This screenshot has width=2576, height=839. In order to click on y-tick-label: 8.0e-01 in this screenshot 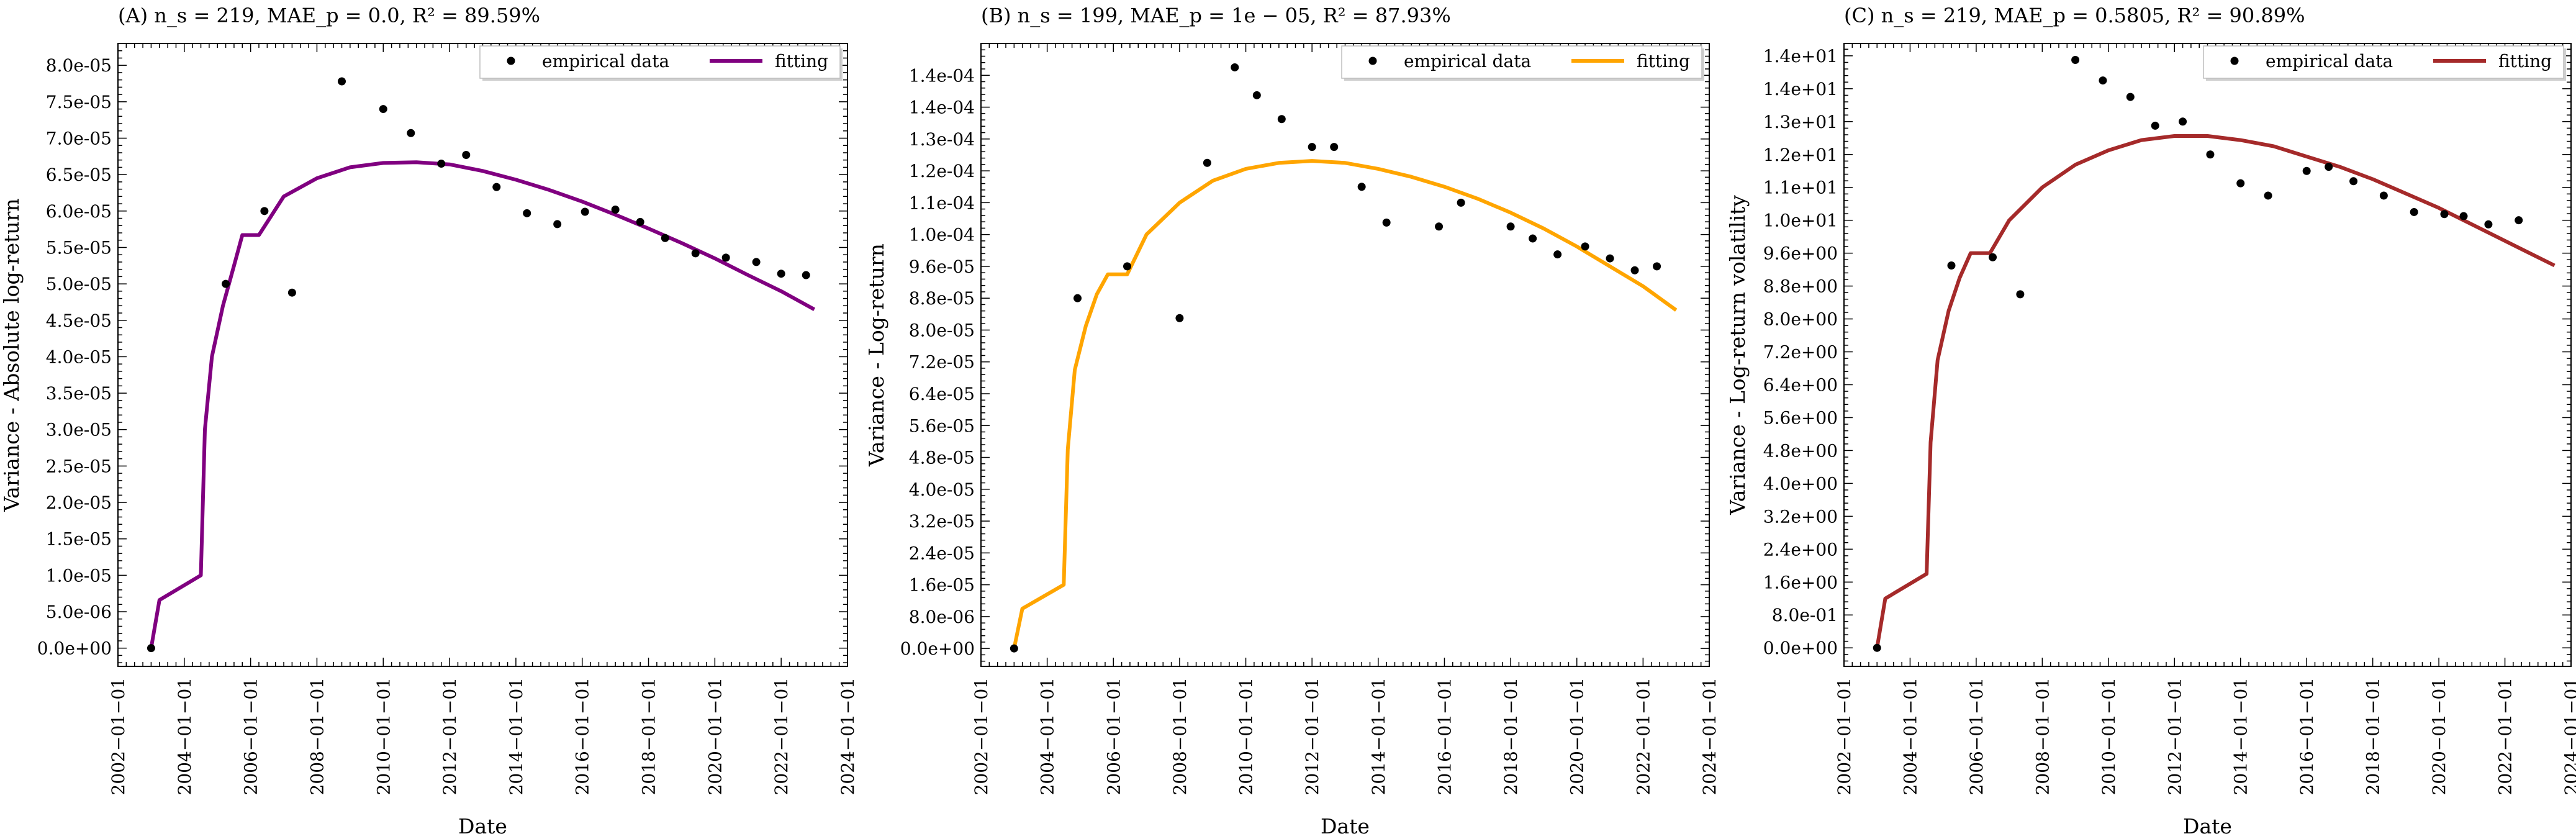, I will do `click(1805, 615)`.